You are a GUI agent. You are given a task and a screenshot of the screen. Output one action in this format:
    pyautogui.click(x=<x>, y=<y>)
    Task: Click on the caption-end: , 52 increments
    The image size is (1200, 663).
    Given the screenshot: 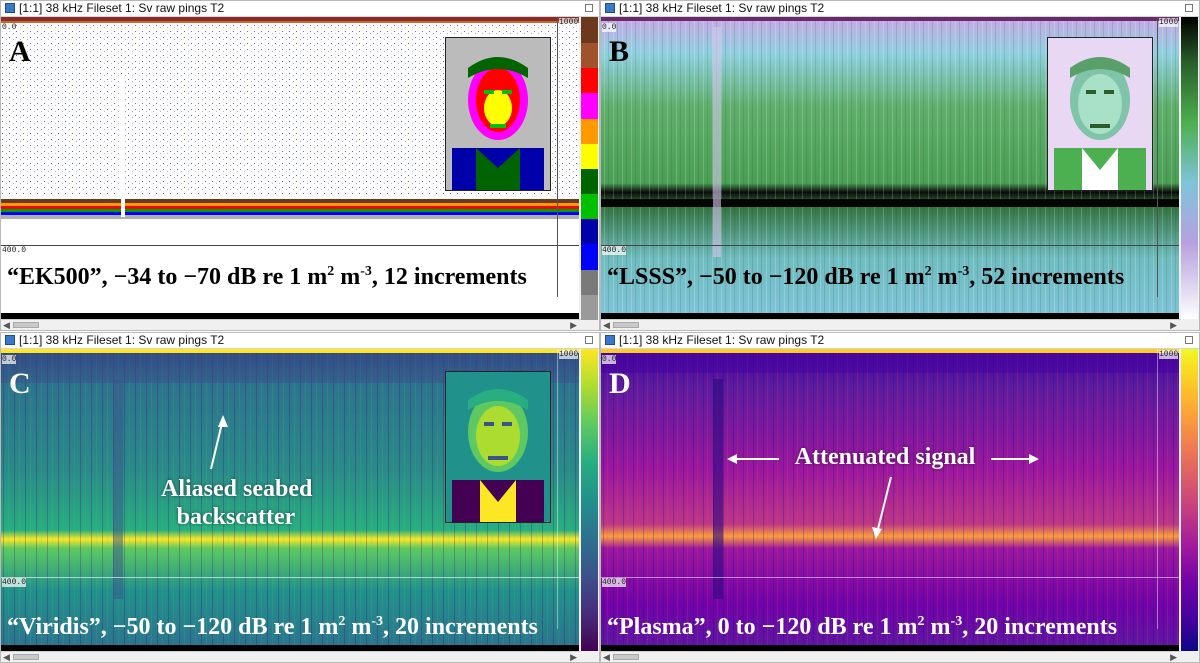 What is the action you would take?
    pyautogui.click(x=1047, y=277)
    